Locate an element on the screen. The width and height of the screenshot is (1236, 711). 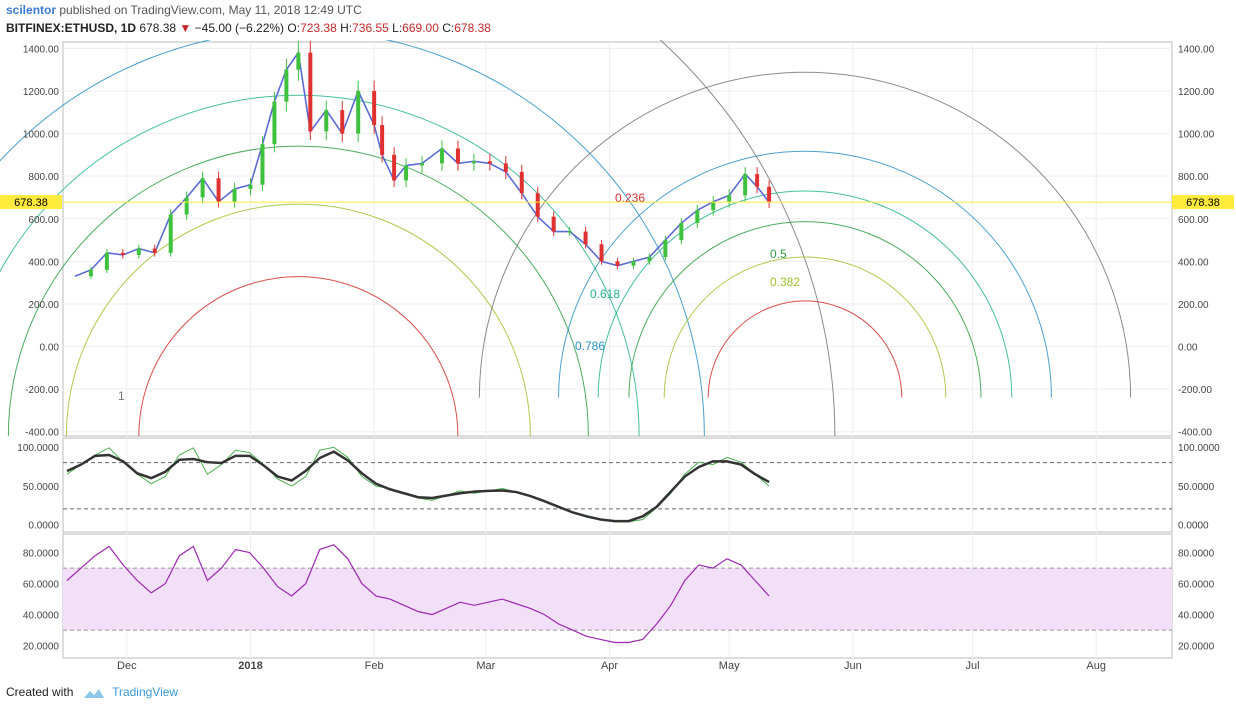
stoch-fast-line is located at coordinates (418, 484).